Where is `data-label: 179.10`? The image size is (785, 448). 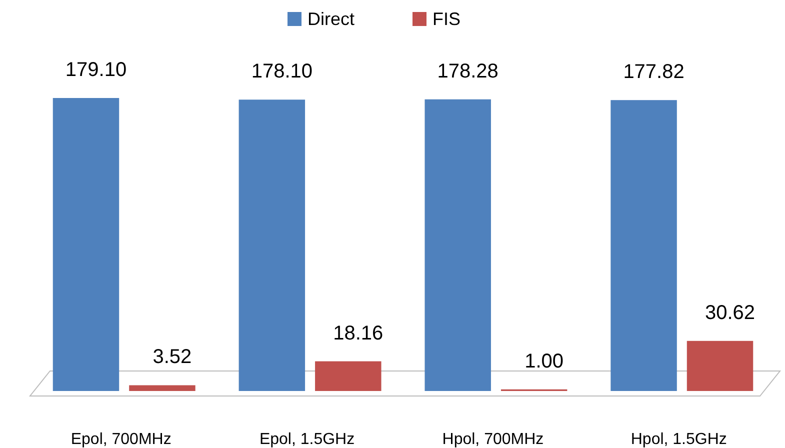 data-label: 179.10 is located at coordinates (96, 70).